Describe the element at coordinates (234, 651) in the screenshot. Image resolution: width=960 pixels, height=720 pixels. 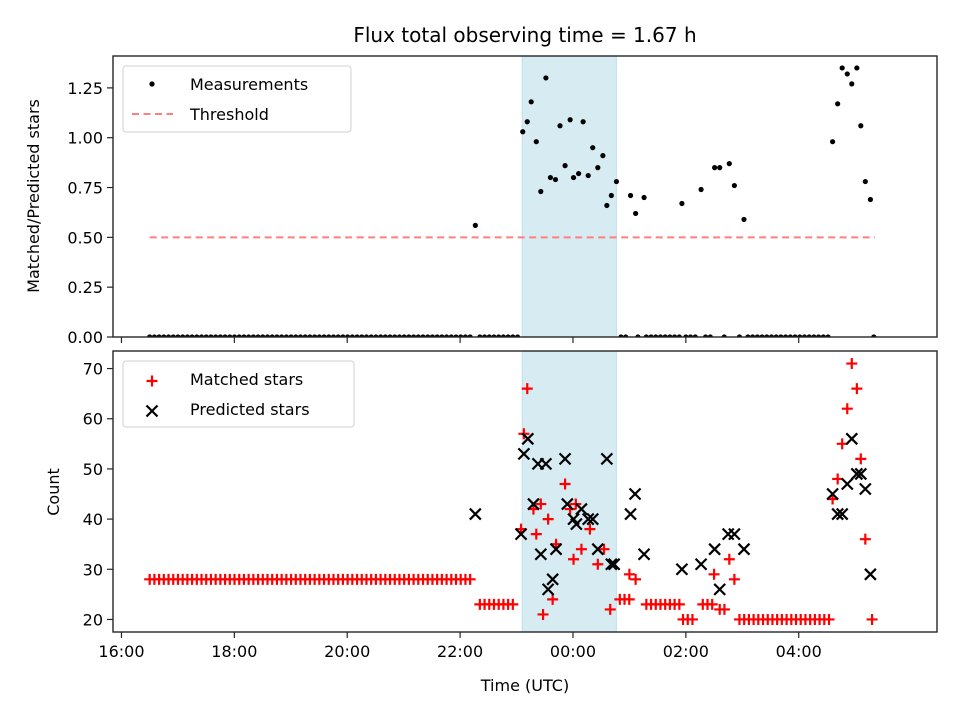
I see `x-tick-label: 18:00` at that location.